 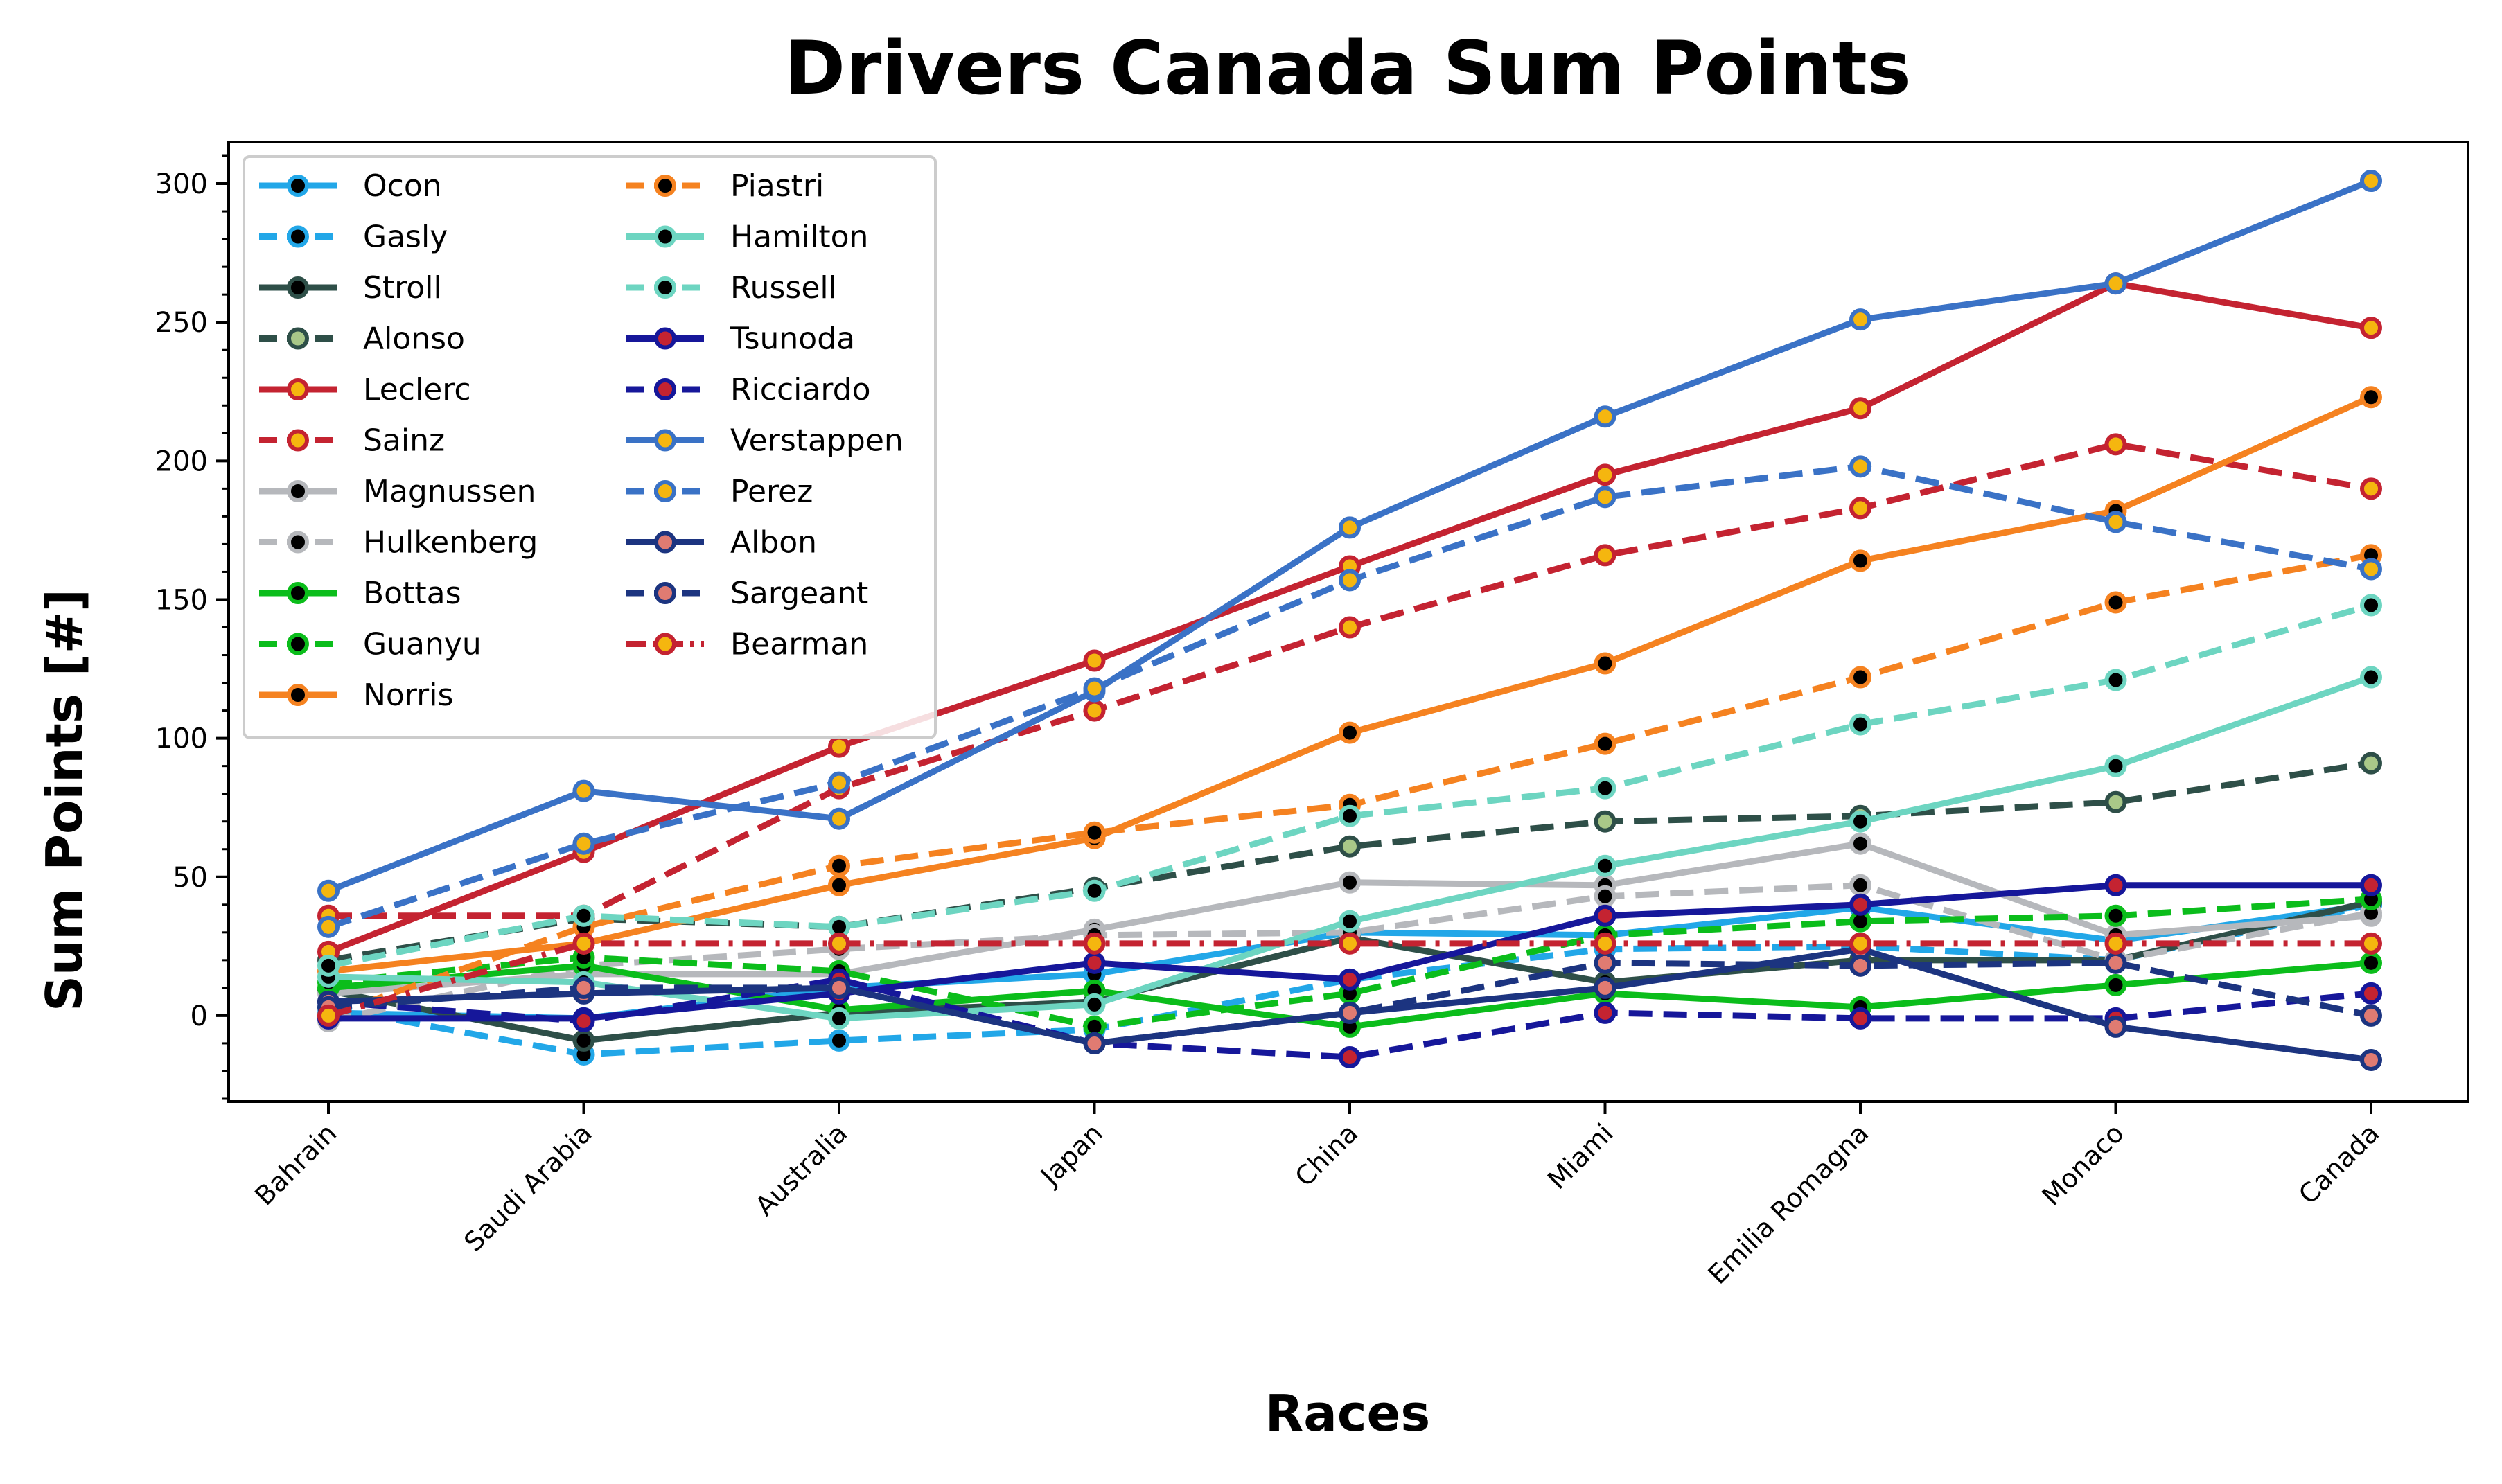 What do you see at coordinates (799, 644) in the screenshot?
I see `legend-label: Bearman` at bounding box center [799, 644].